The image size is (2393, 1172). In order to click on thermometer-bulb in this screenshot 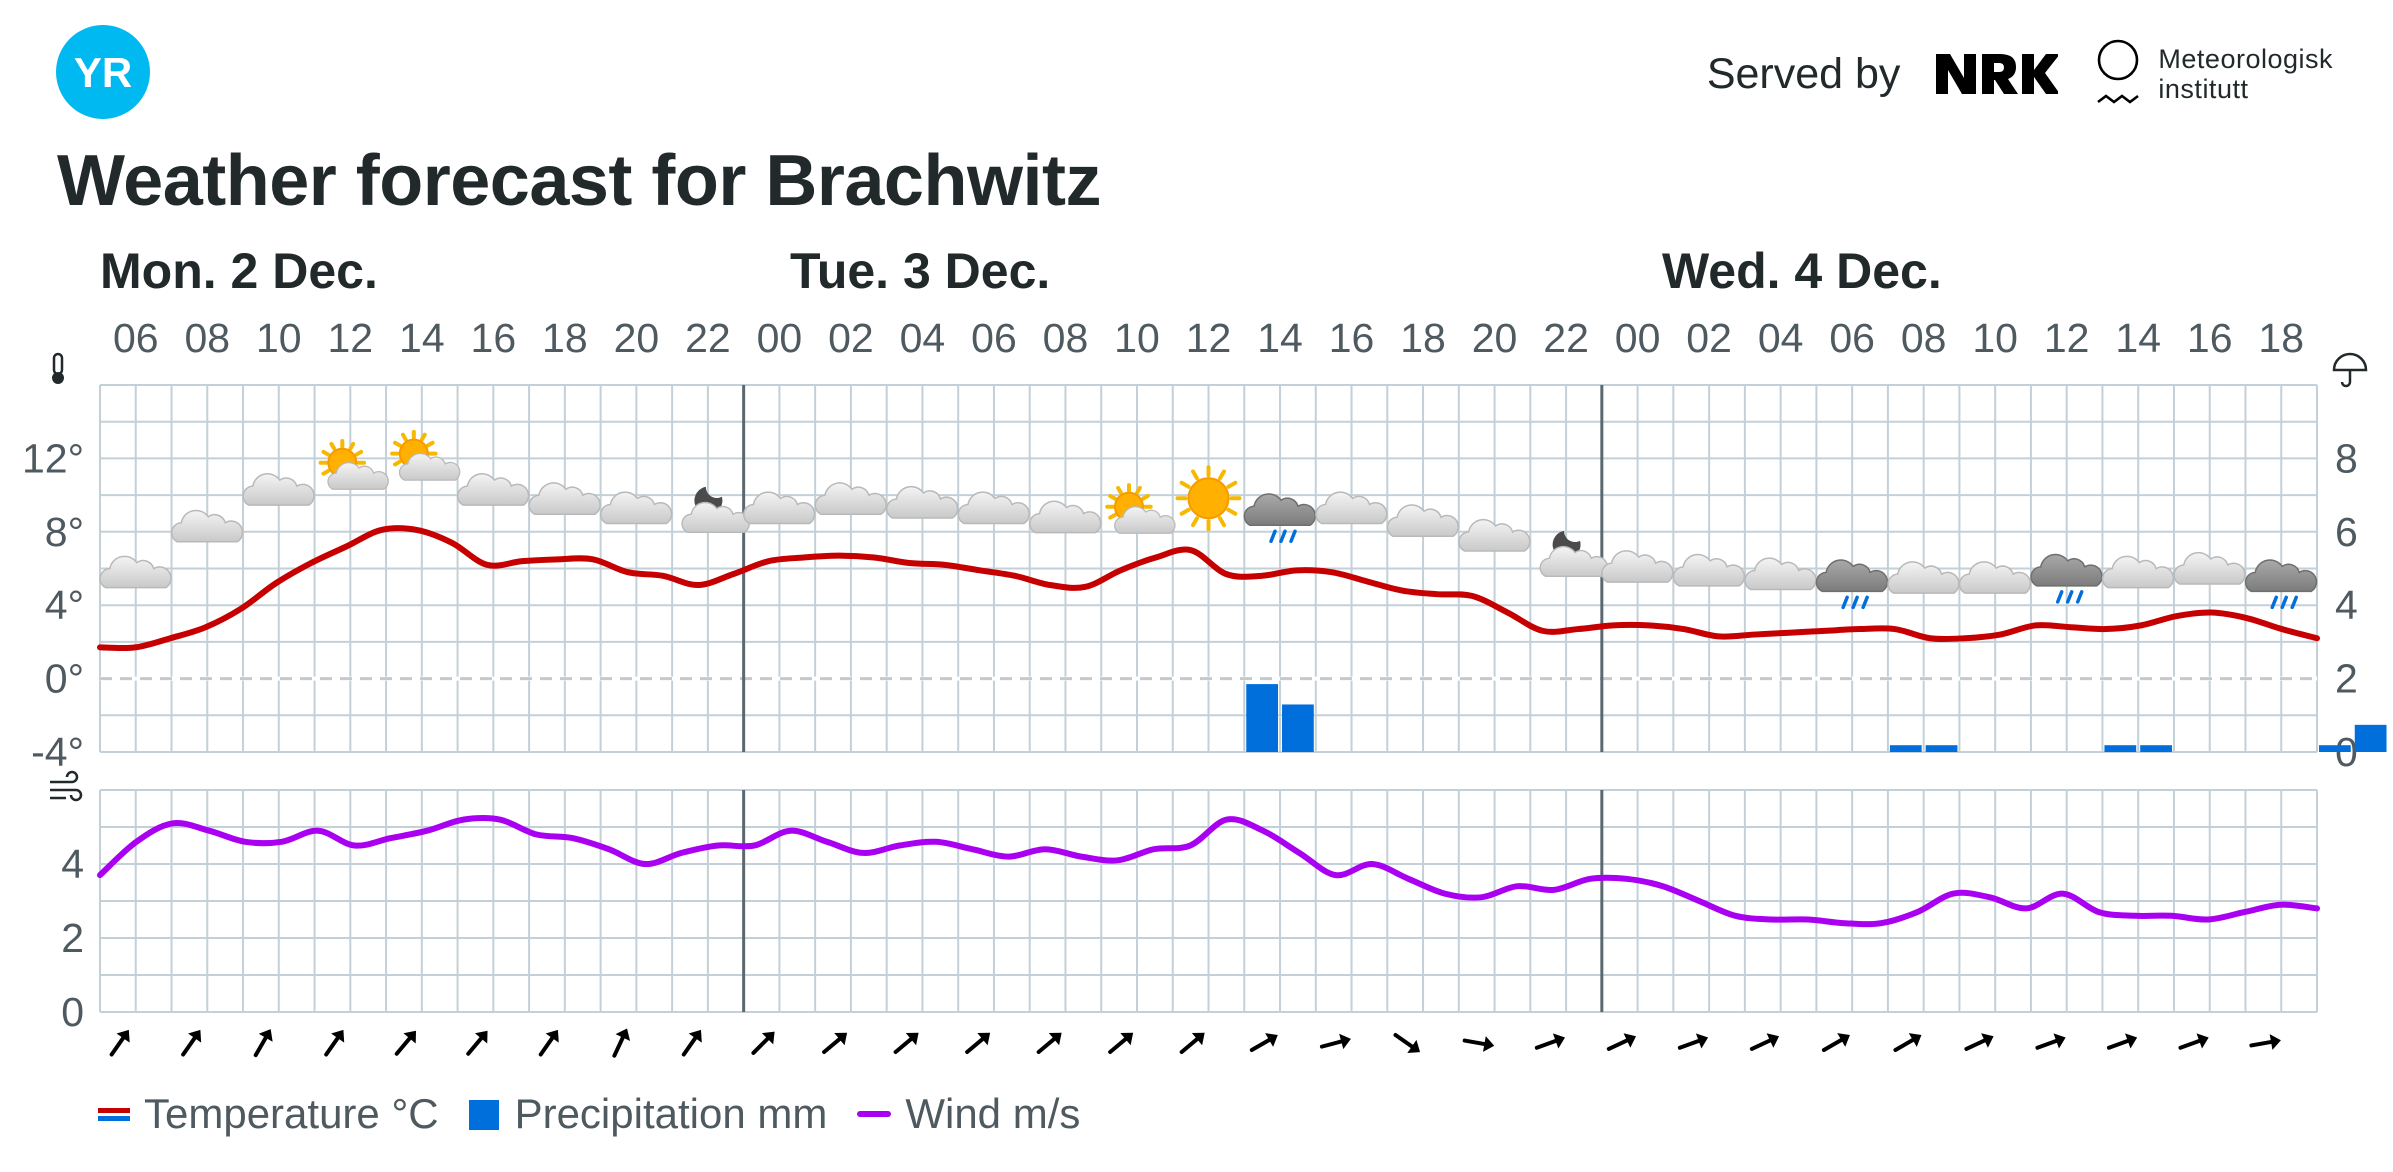, I will do `click(58, 378)`.